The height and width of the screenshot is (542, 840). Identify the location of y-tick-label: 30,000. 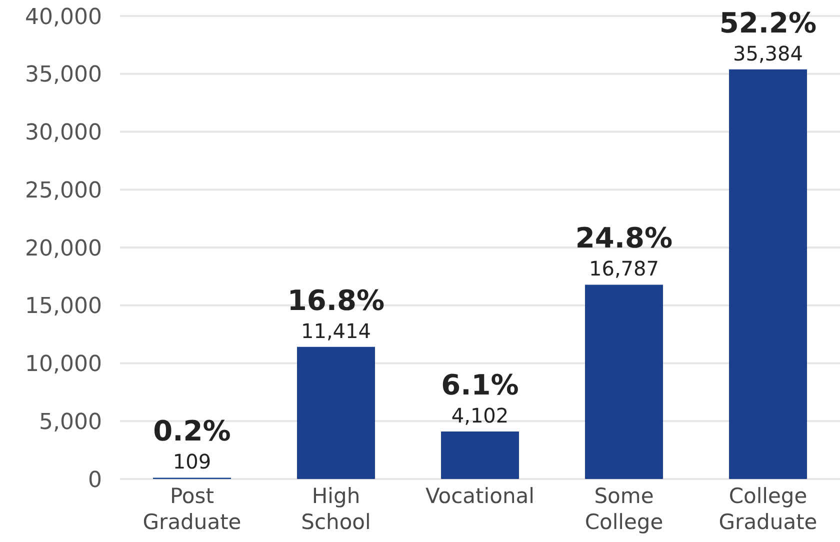
(63, 133).